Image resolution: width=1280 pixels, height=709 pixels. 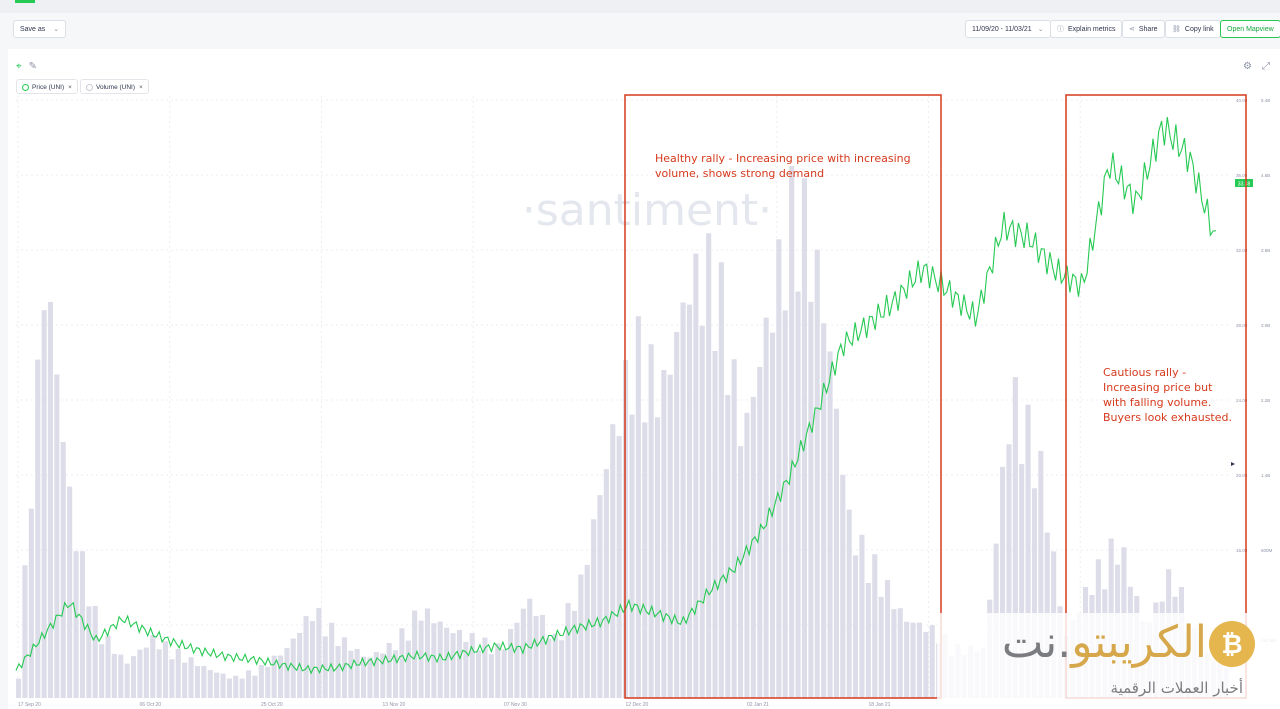 I want to click on top-strip, so click(x=640, y=6).